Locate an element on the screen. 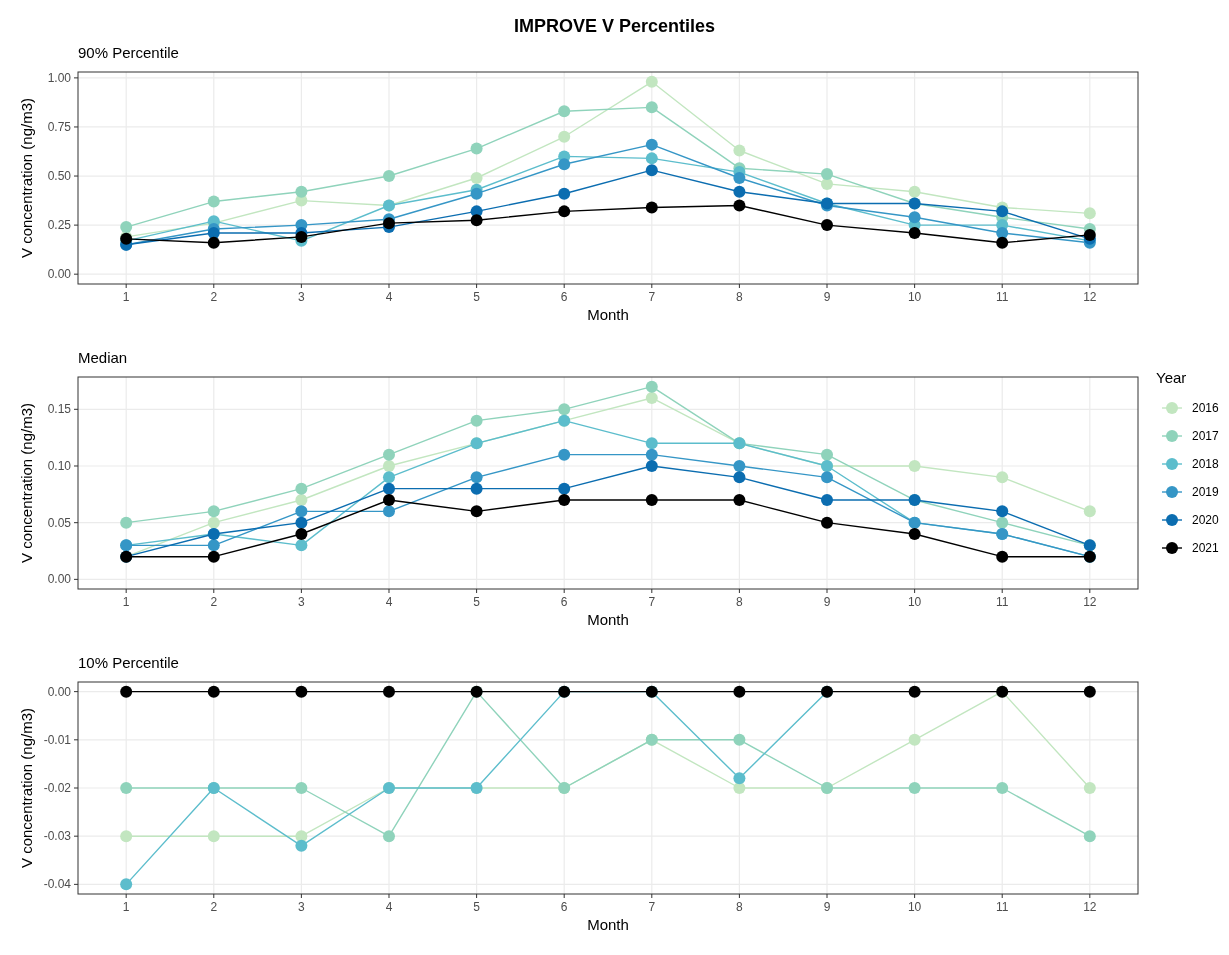 Image resolution: width=1229 pixels, height=955 pixels. y-tick-label: 0.50 is located at coordinates (59, 176).